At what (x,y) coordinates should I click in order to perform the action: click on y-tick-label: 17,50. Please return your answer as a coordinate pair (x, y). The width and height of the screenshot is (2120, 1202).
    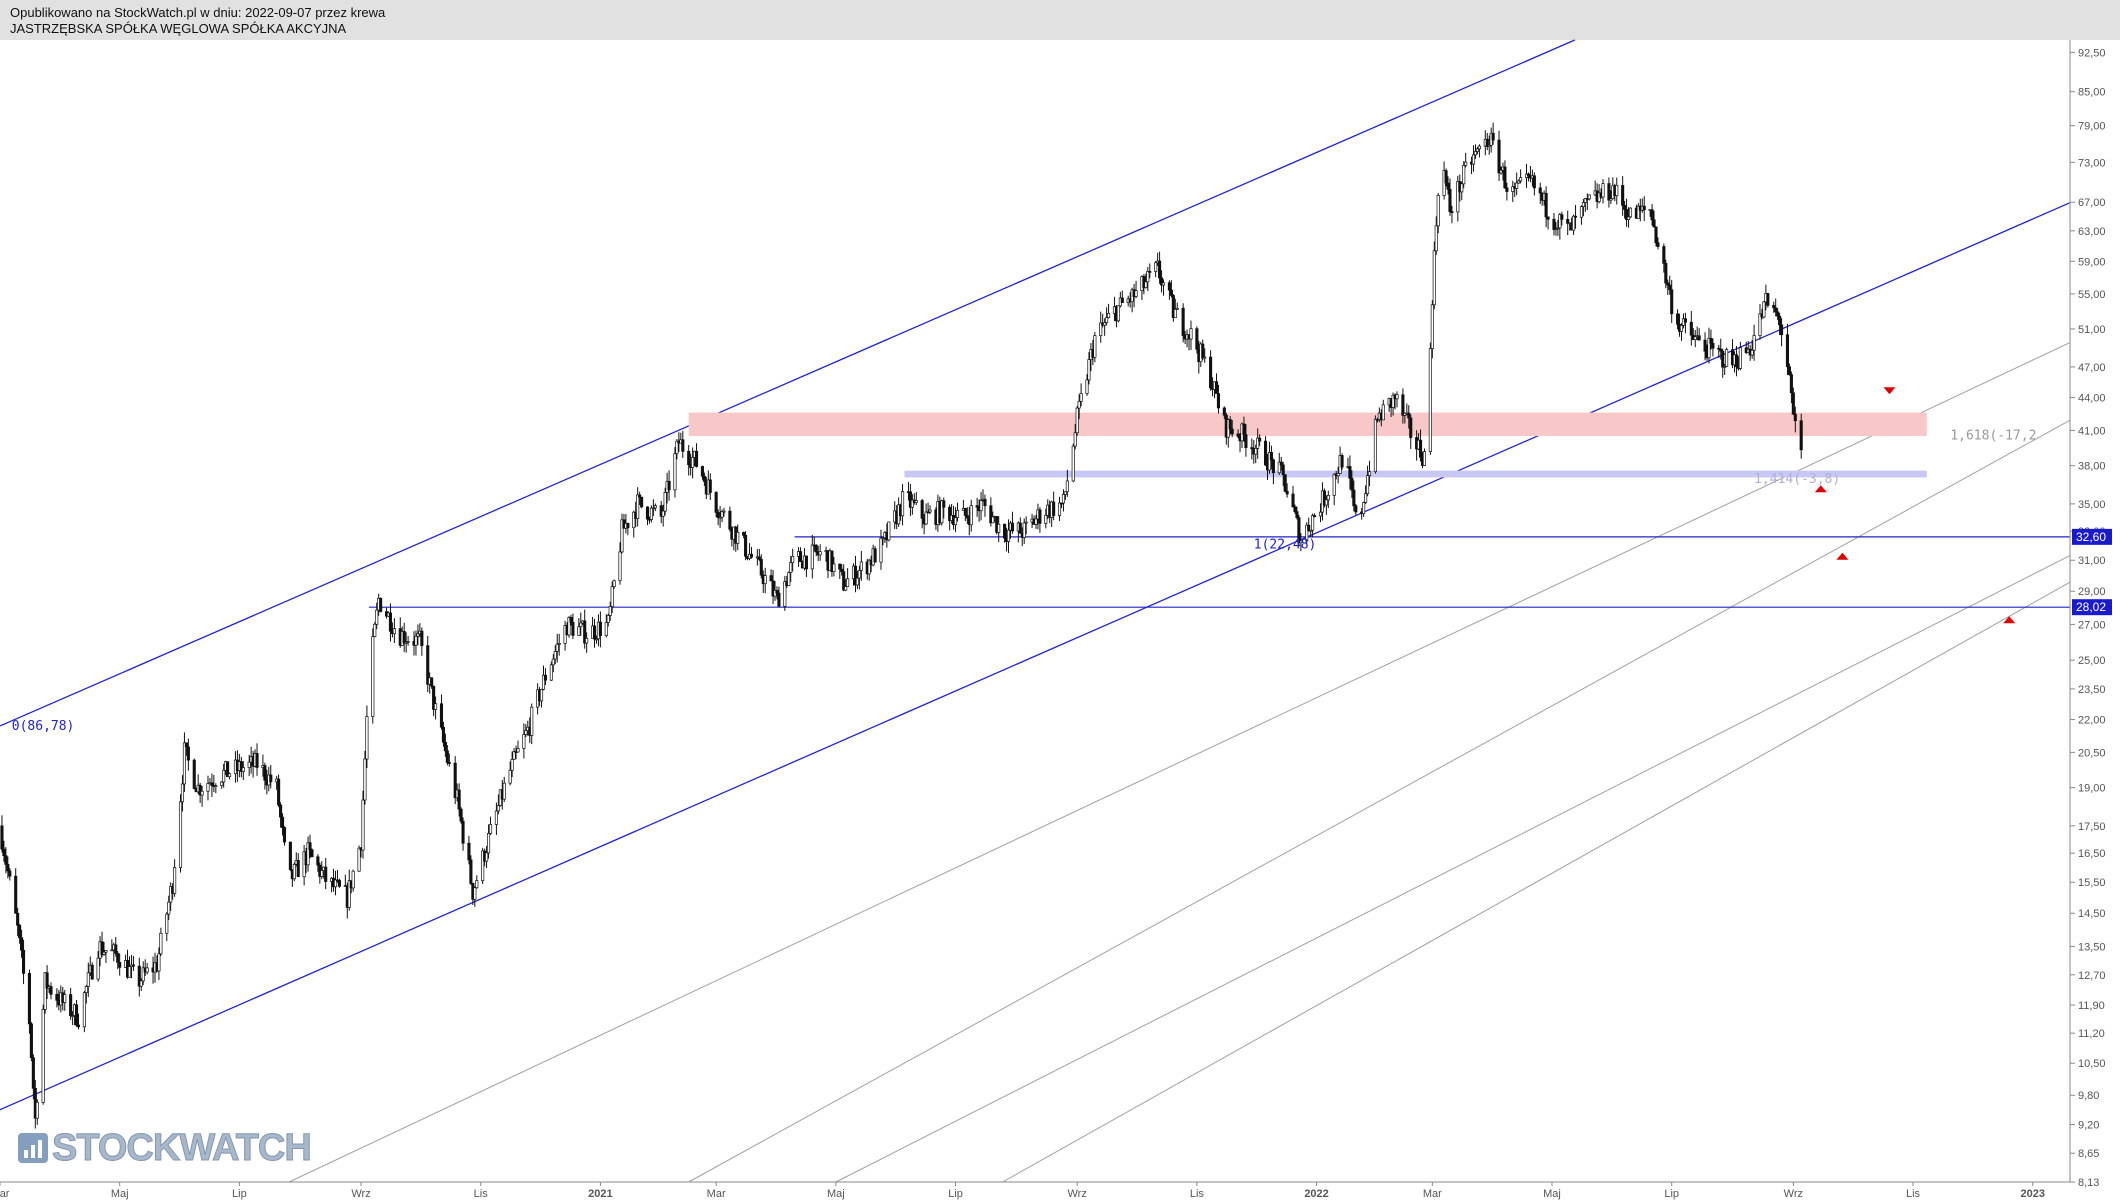
    Looking at the image, I should click on (2092, 827).